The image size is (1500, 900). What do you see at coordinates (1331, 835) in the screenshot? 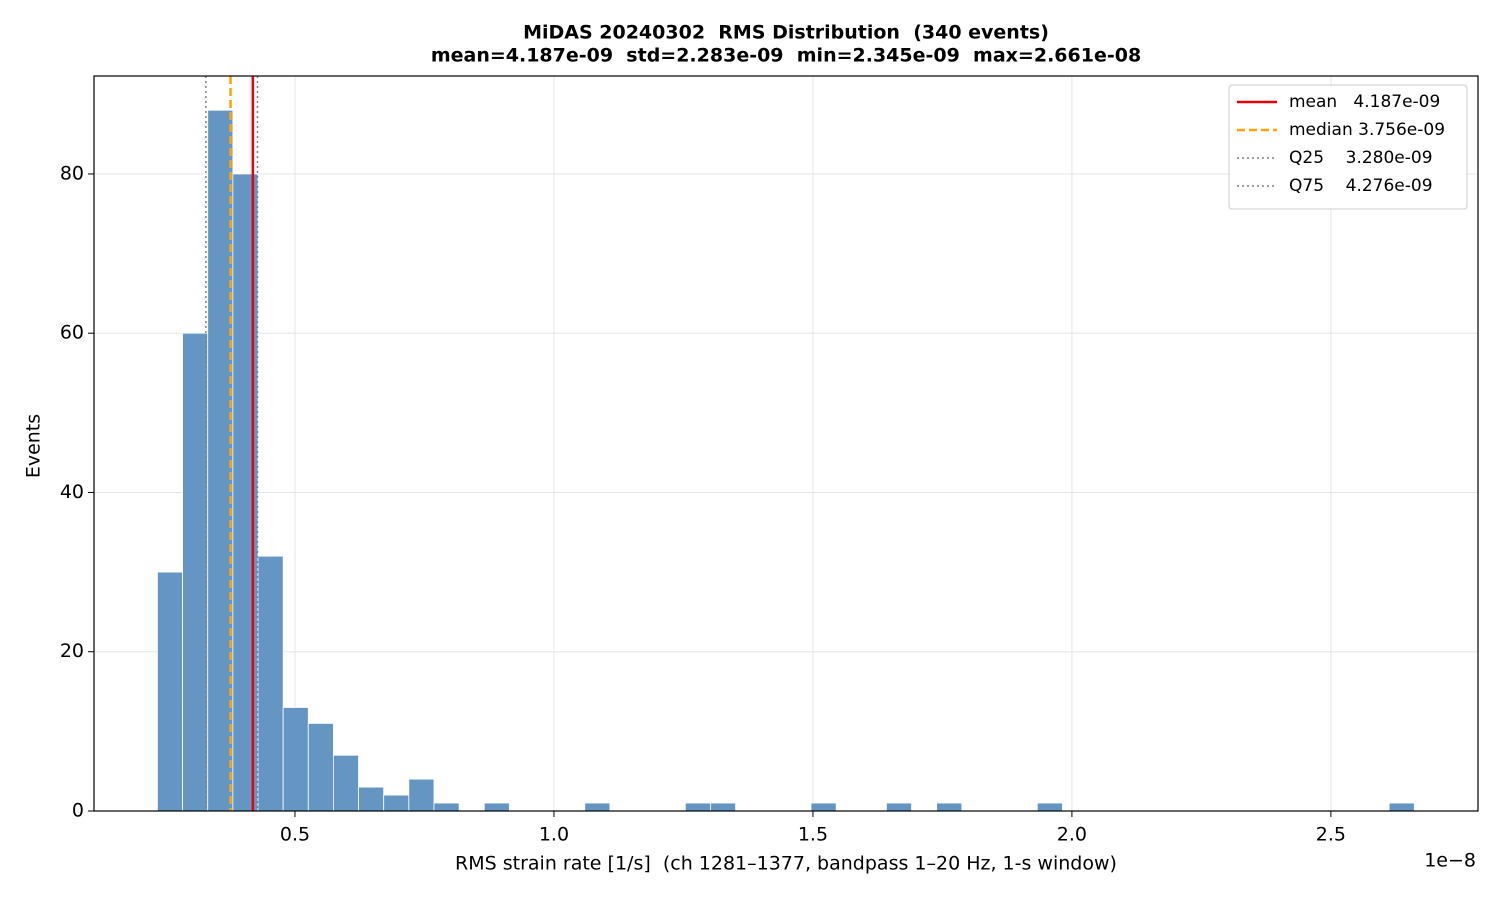
I see `x-tick-label: 2.5` at bounding box center [1331, 835].